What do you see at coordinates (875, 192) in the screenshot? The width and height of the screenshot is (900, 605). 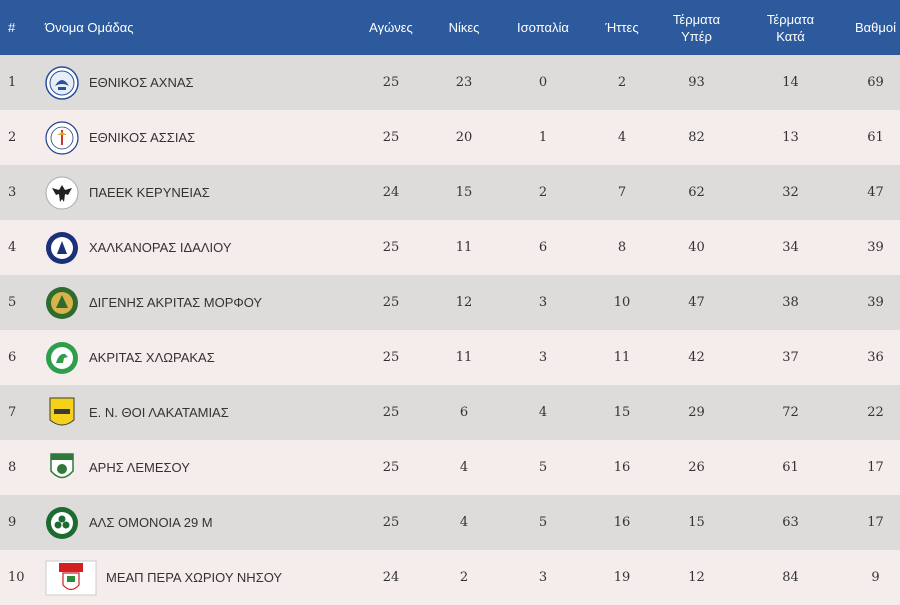 I see `points-cell: 47` at bounding box center [875, 192].